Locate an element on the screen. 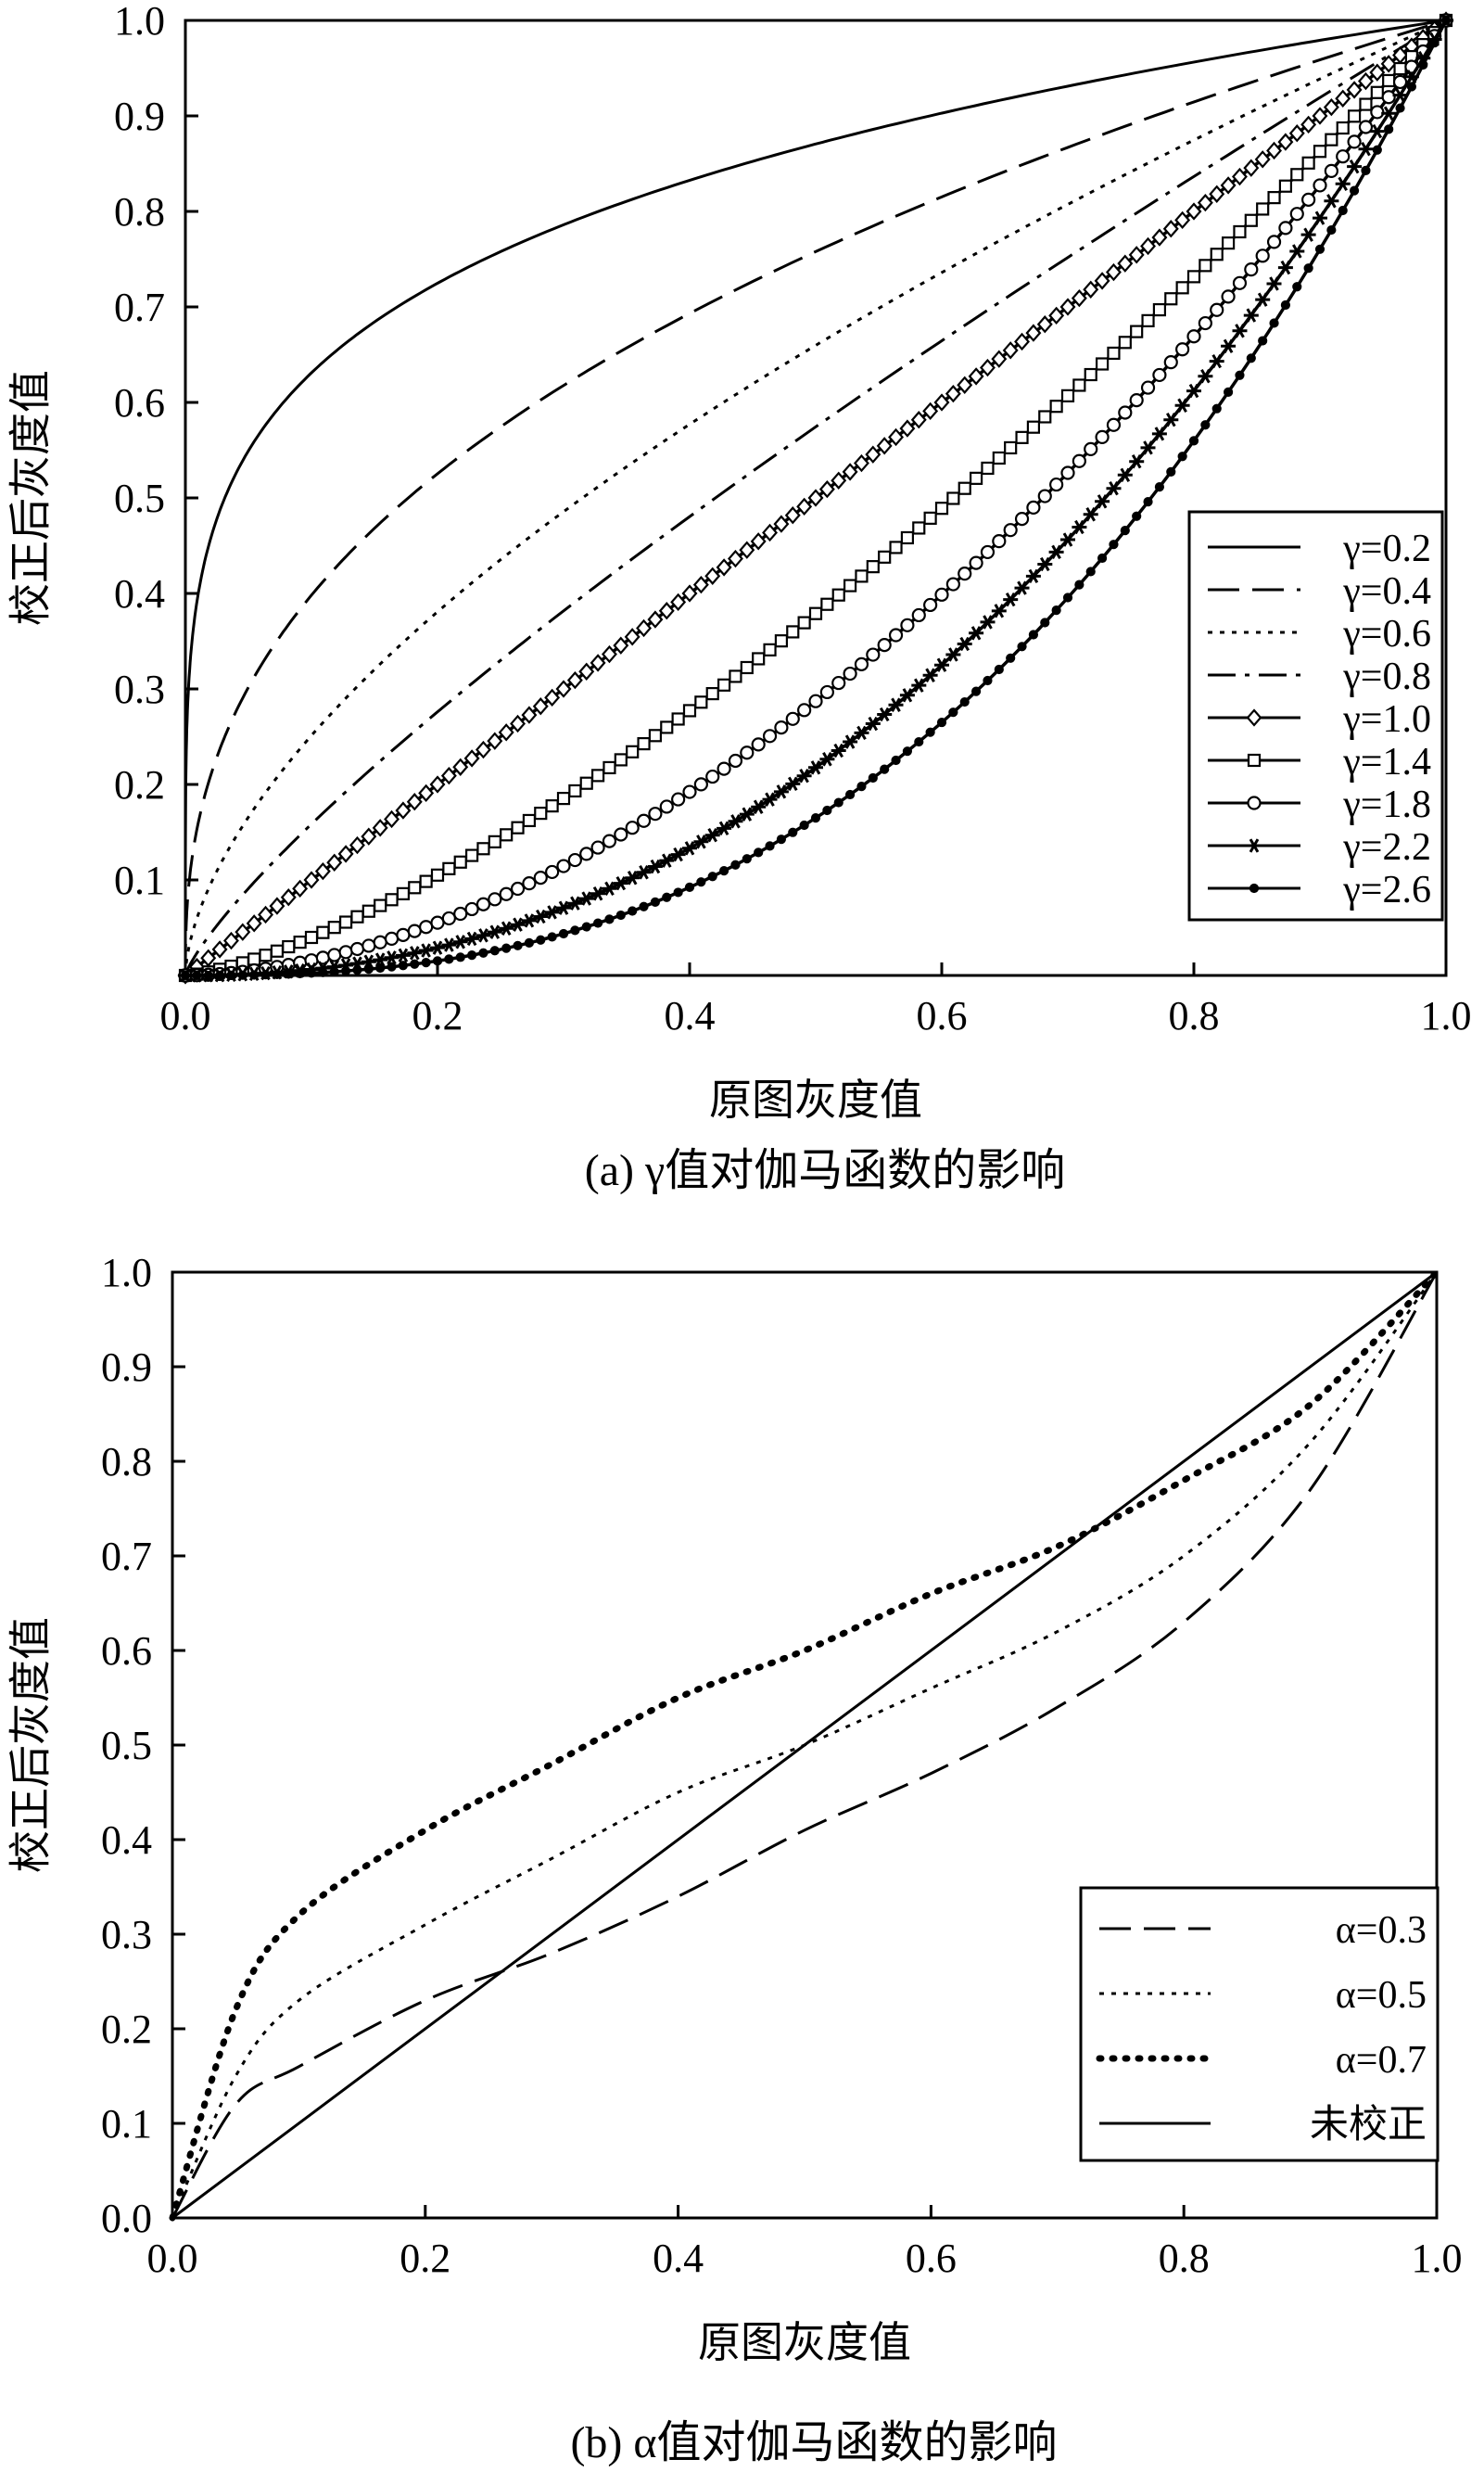 The height and width of the screenshot is (2472, 1484). legend-label: γ=2.6 is located at coordinates (1386, 890).